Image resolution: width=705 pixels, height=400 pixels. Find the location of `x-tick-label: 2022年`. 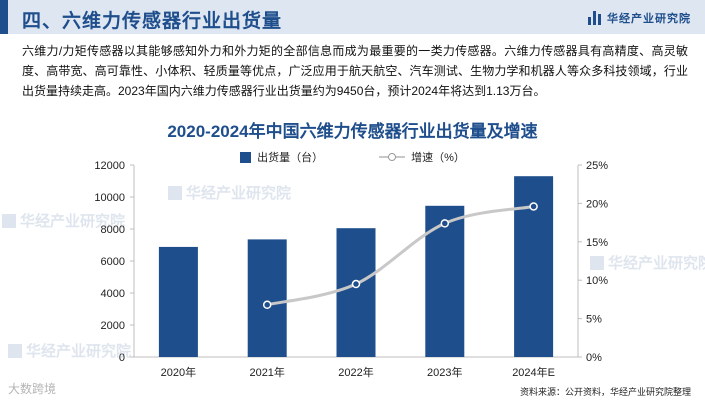

x-tick-label: 2022年 is located at coordinates (355, 372).